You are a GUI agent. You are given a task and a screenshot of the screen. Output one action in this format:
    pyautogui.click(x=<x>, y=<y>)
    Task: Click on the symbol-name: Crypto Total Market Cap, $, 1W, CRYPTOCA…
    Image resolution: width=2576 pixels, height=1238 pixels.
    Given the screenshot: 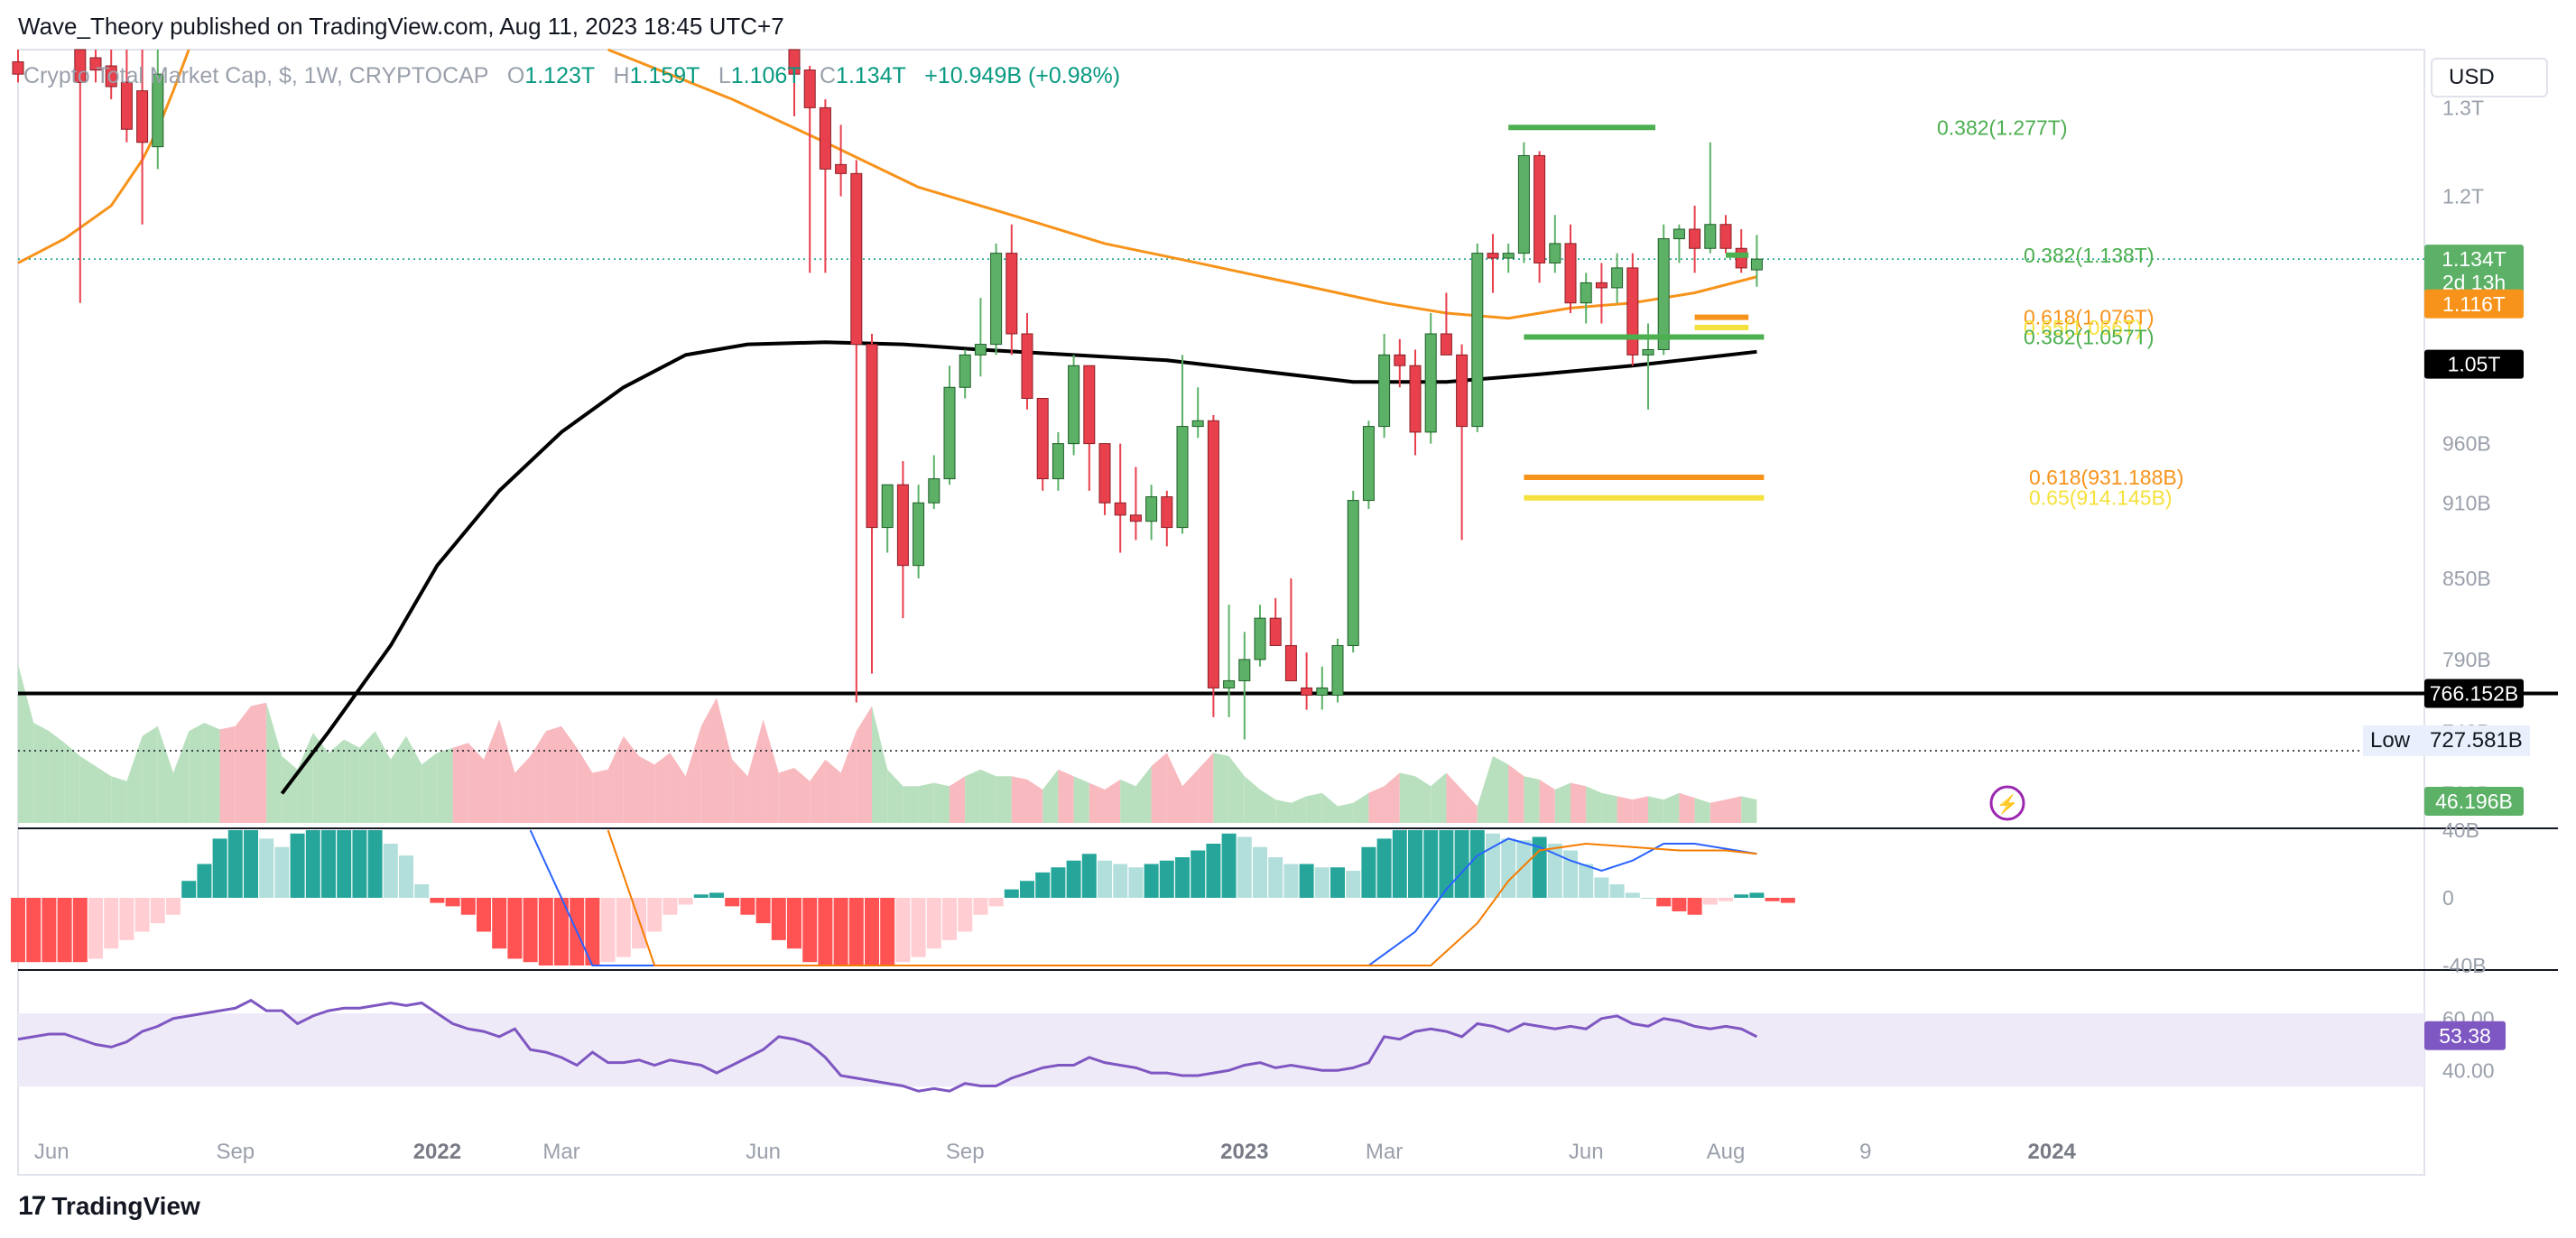 What is the action you would take?
    pyautogui.click(x=256, y=75)
    